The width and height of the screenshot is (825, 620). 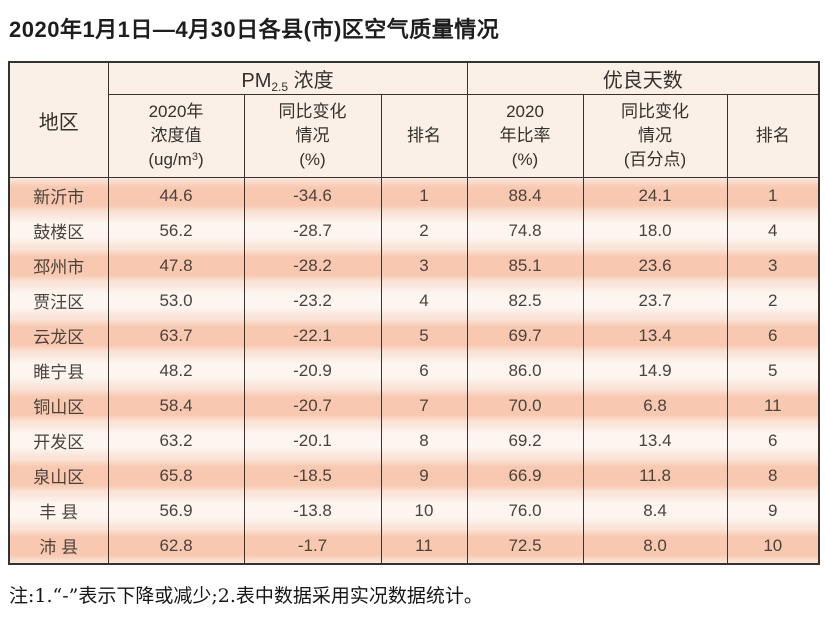 I want to click on table-row: 邳州市 47.8 -28.2 3 85.1 23.6 3, so click(x=414, y=265).